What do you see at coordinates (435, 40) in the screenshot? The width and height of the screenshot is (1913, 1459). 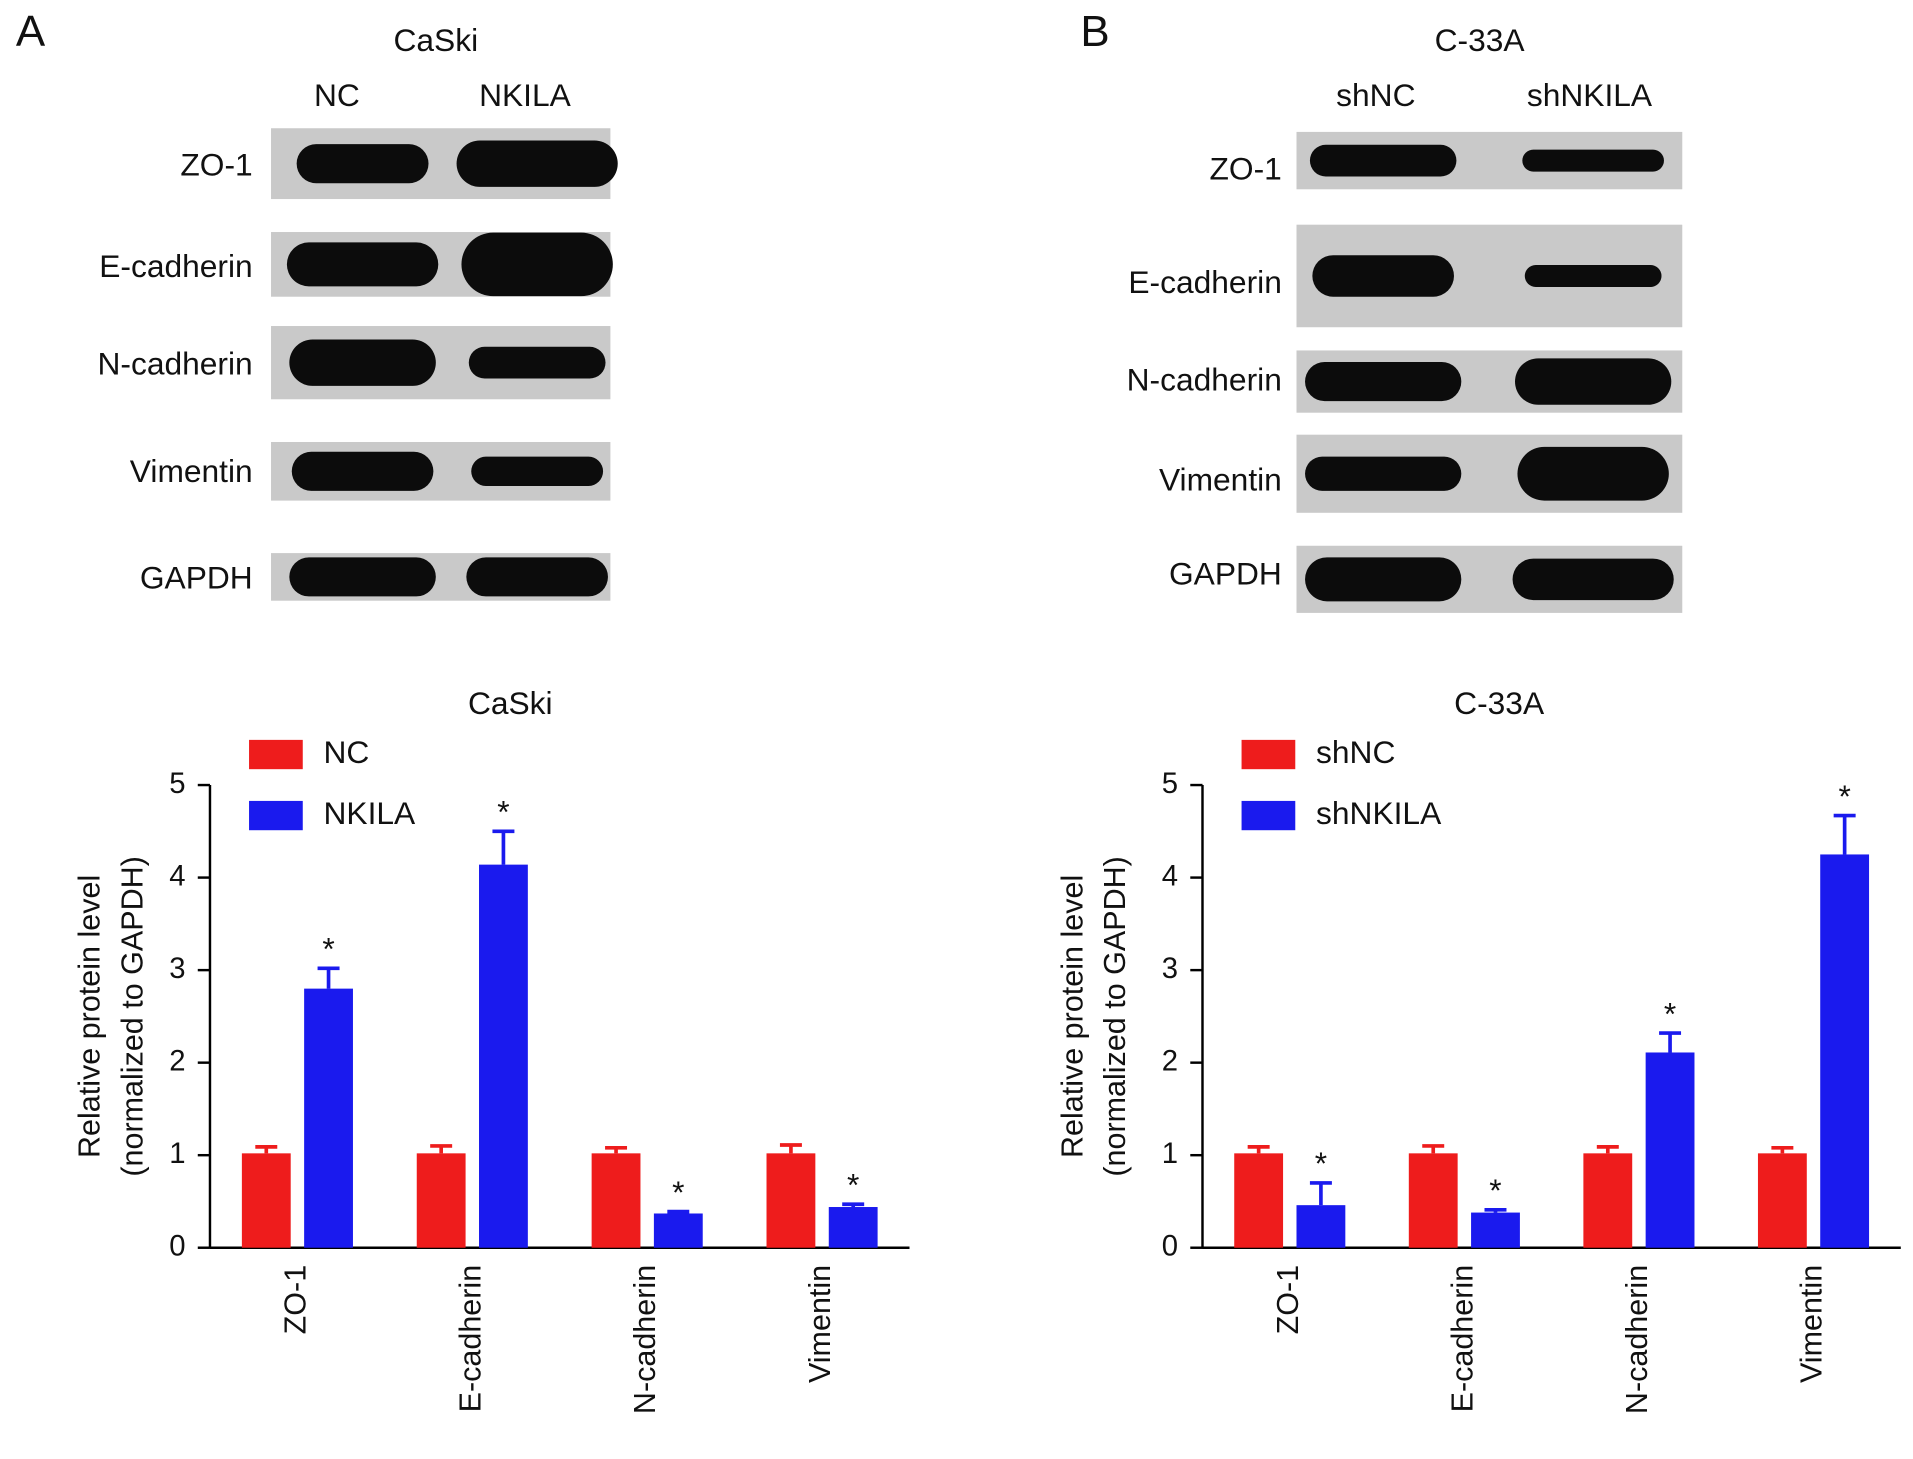 I see `blot-title: CaSki` at bounding box center [435, 40].